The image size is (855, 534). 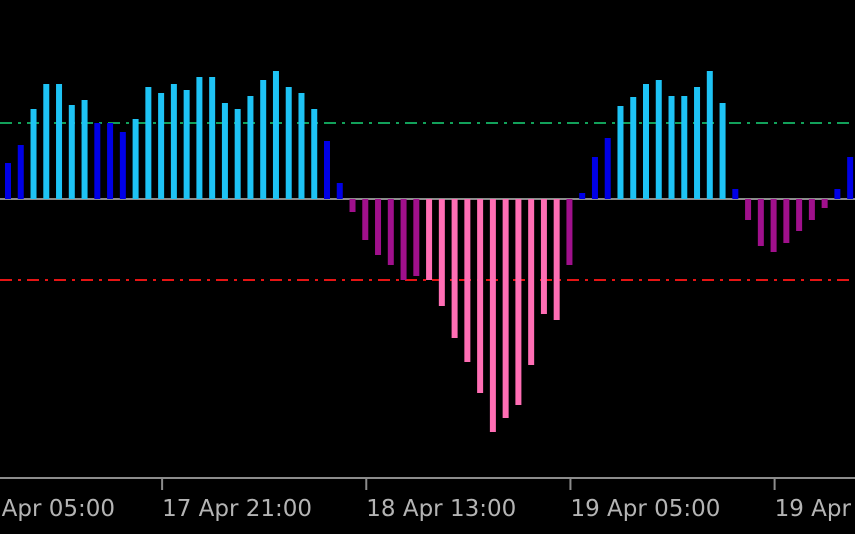 I want to click on x-tick-label: 19 Apr 05:00, so click(x=645, y=509).